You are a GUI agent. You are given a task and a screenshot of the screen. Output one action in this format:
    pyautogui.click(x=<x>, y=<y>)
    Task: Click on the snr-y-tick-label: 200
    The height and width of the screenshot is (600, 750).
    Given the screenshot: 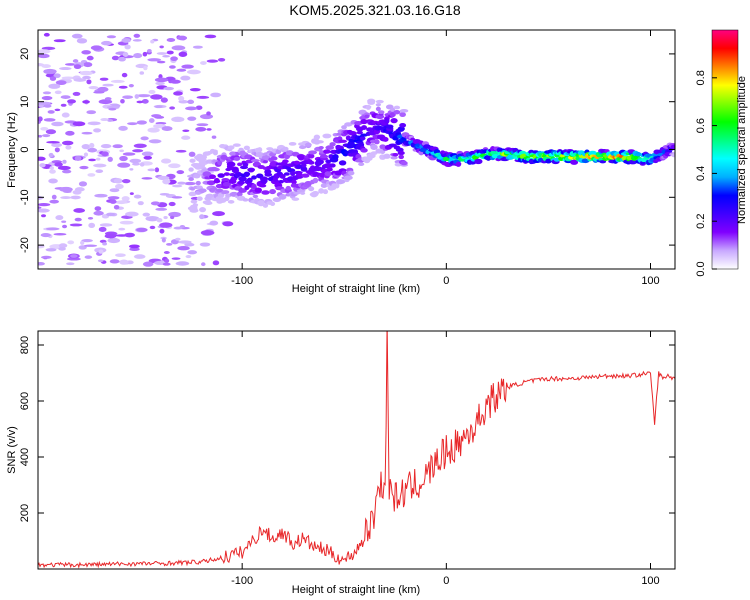 What is the action you would take?
    pyautogui.click(x=25, y=513)
    